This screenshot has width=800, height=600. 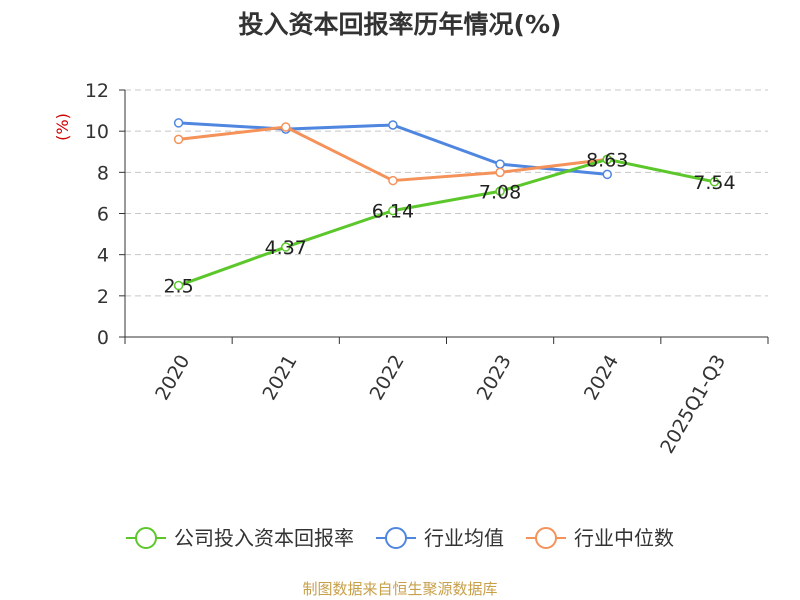 I want to click on series-1-point-2022, so click(x=393, y=125).